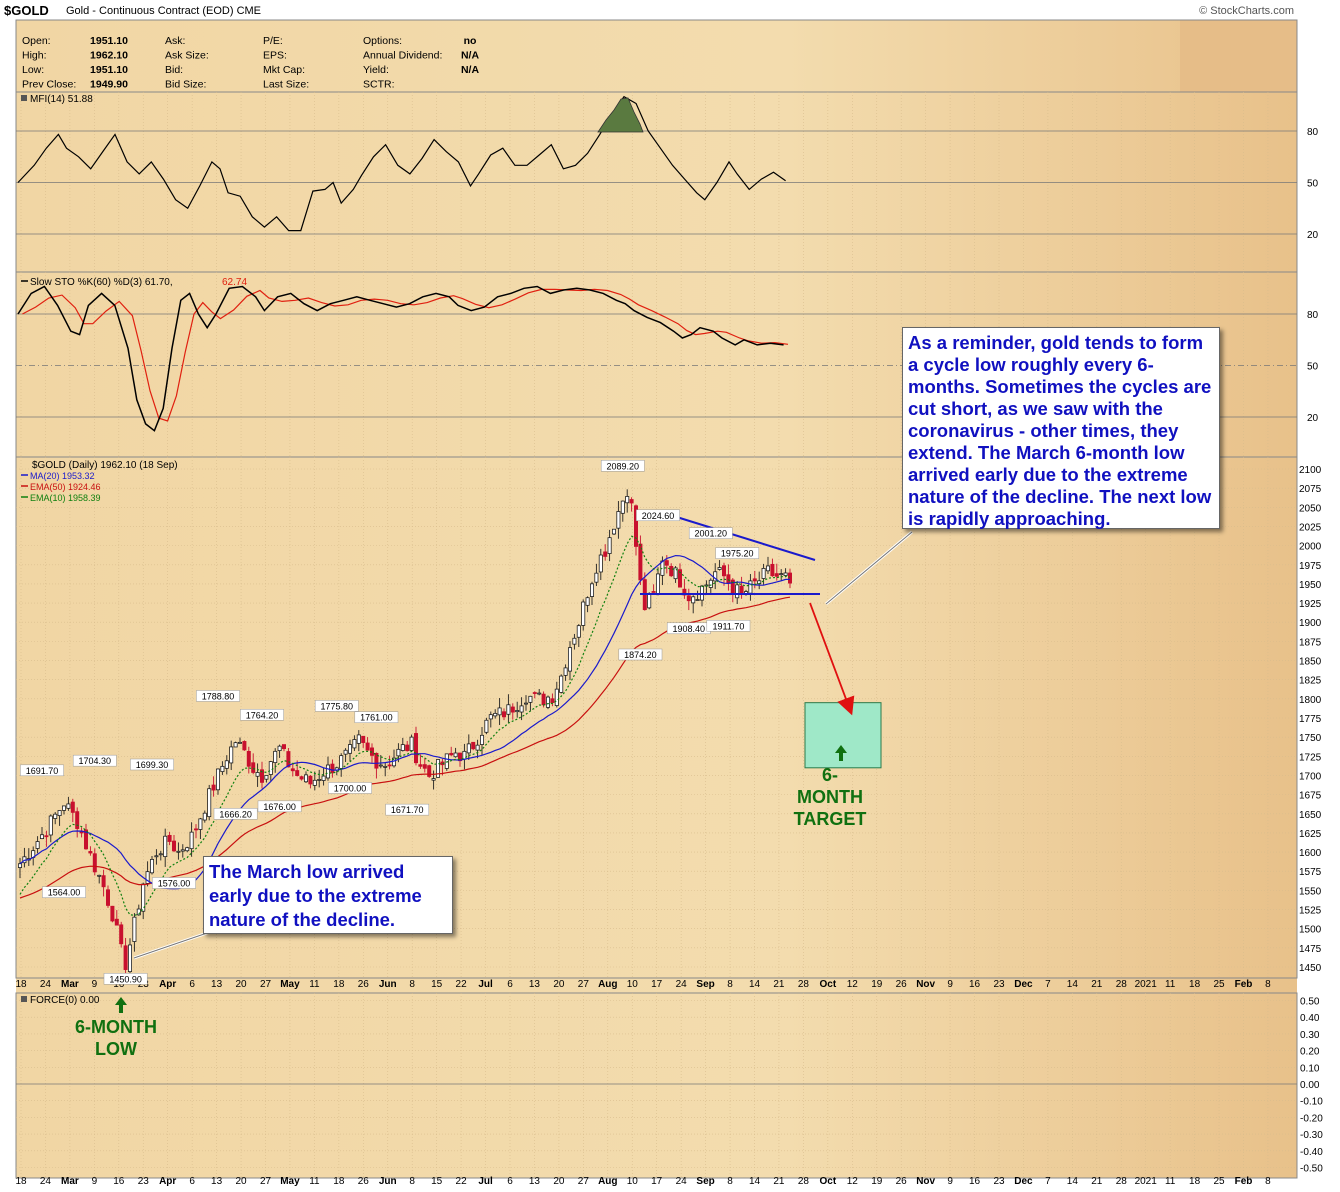 The image size is (1340, 1192). What do you see at coordinates (1313, 235) in the screenshot?
I see `mfi-tick-label: 20` at bounding box center [1313, 235].